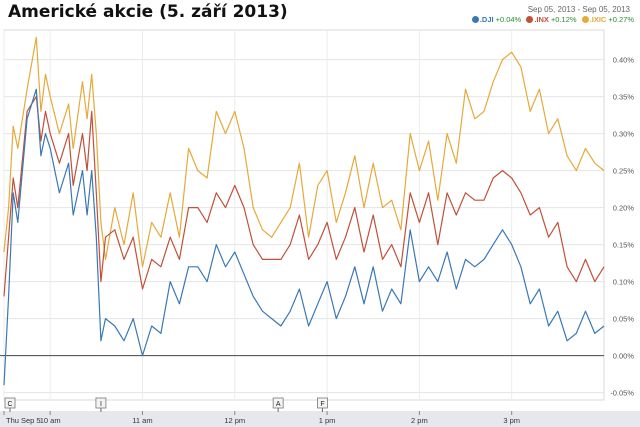 The image size is (640, 427). Describe the element at coordinates (624, 282) in the screenshot. I see `y-tick-label: 0.10%` at that location.